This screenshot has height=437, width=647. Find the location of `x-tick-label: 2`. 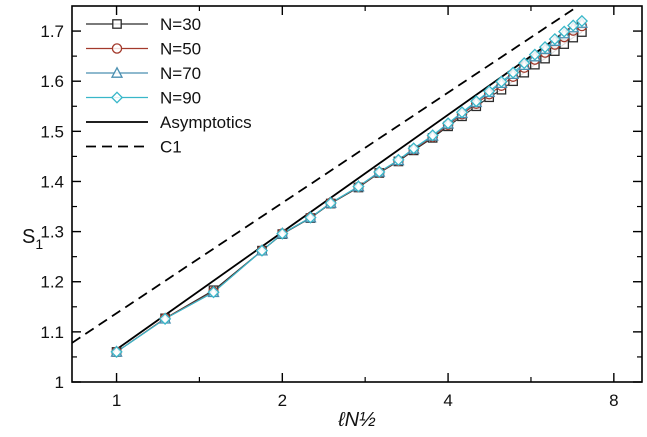

x-tick-label: 2 is located at coordinates (282, 400).